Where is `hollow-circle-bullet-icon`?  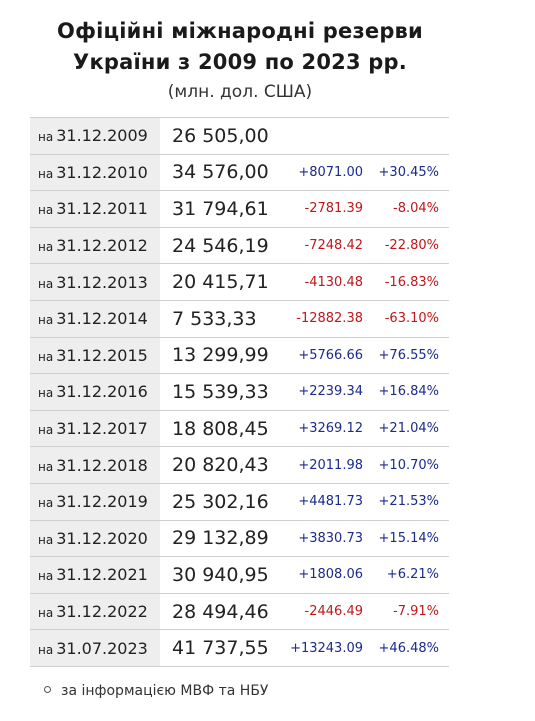 hollow-circle-bullet-icon is located at coordinates (47, 689).